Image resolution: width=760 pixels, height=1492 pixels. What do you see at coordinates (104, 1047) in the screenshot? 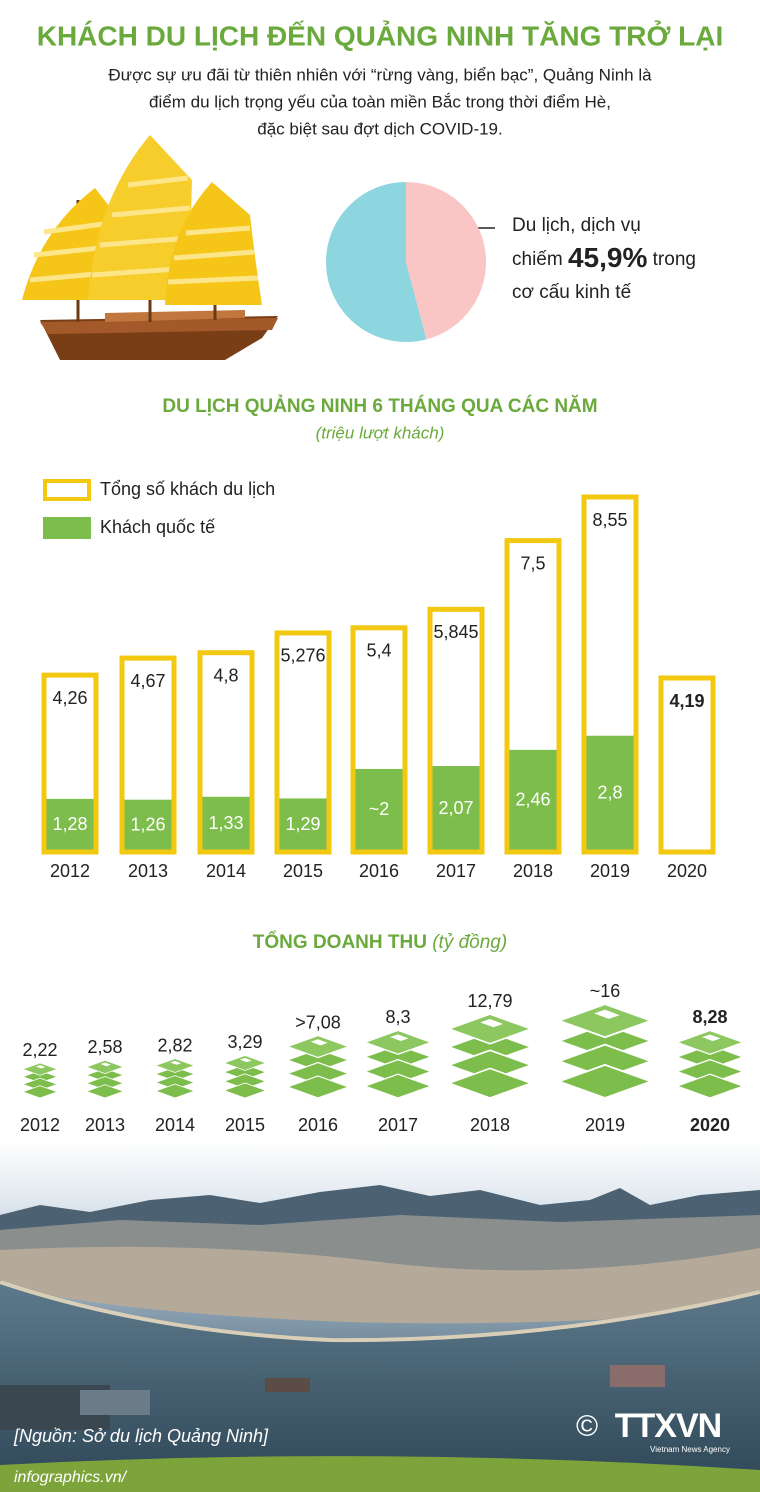
I see `value-label: 2,58` at bounding box center [104, 1047].